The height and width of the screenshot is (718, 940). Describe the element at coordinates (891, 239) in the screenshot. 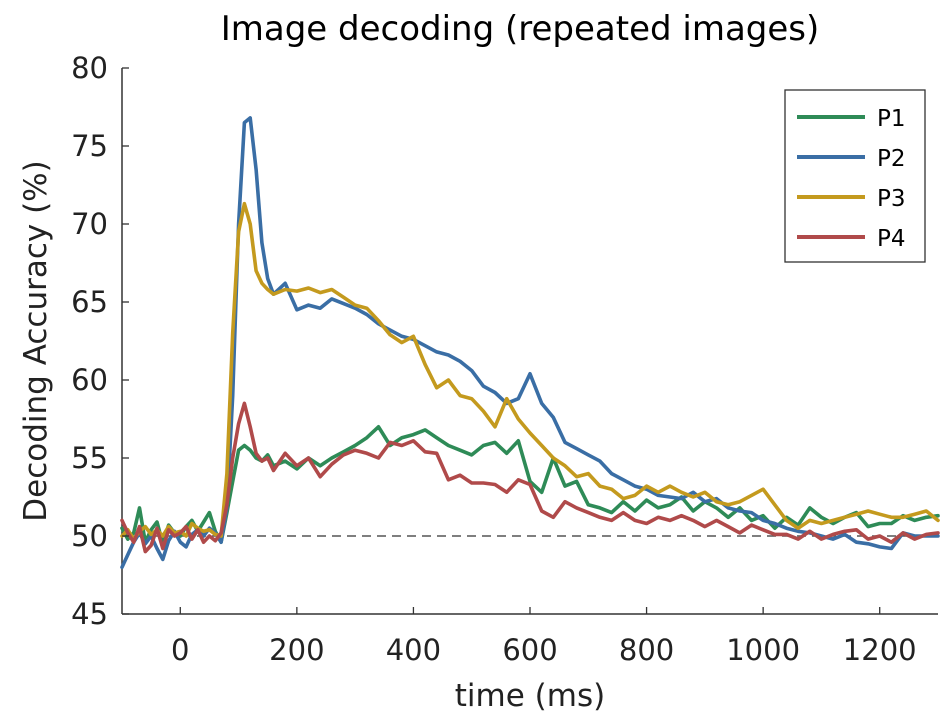

I see `legend-label-p4: P4` at that location.